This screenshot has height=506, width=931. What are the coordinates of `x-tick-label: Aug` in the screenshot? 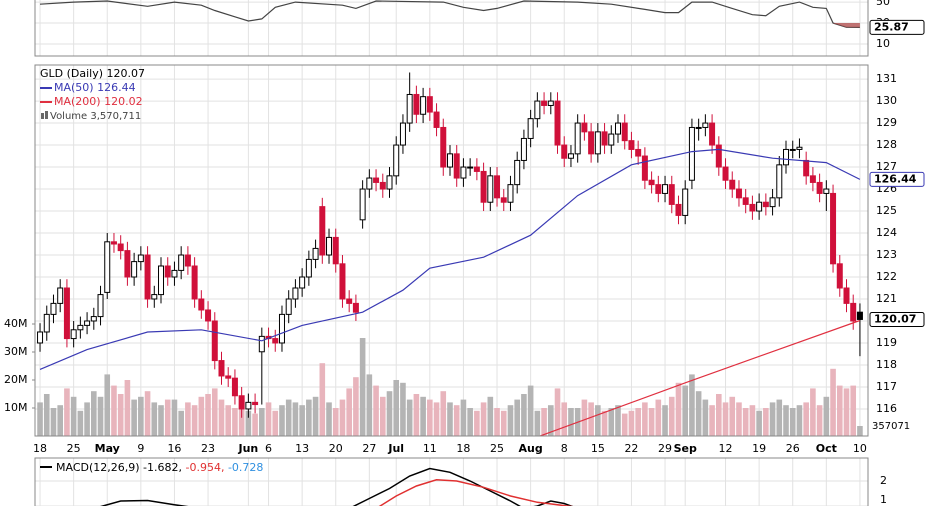 It's located at (531, 448).